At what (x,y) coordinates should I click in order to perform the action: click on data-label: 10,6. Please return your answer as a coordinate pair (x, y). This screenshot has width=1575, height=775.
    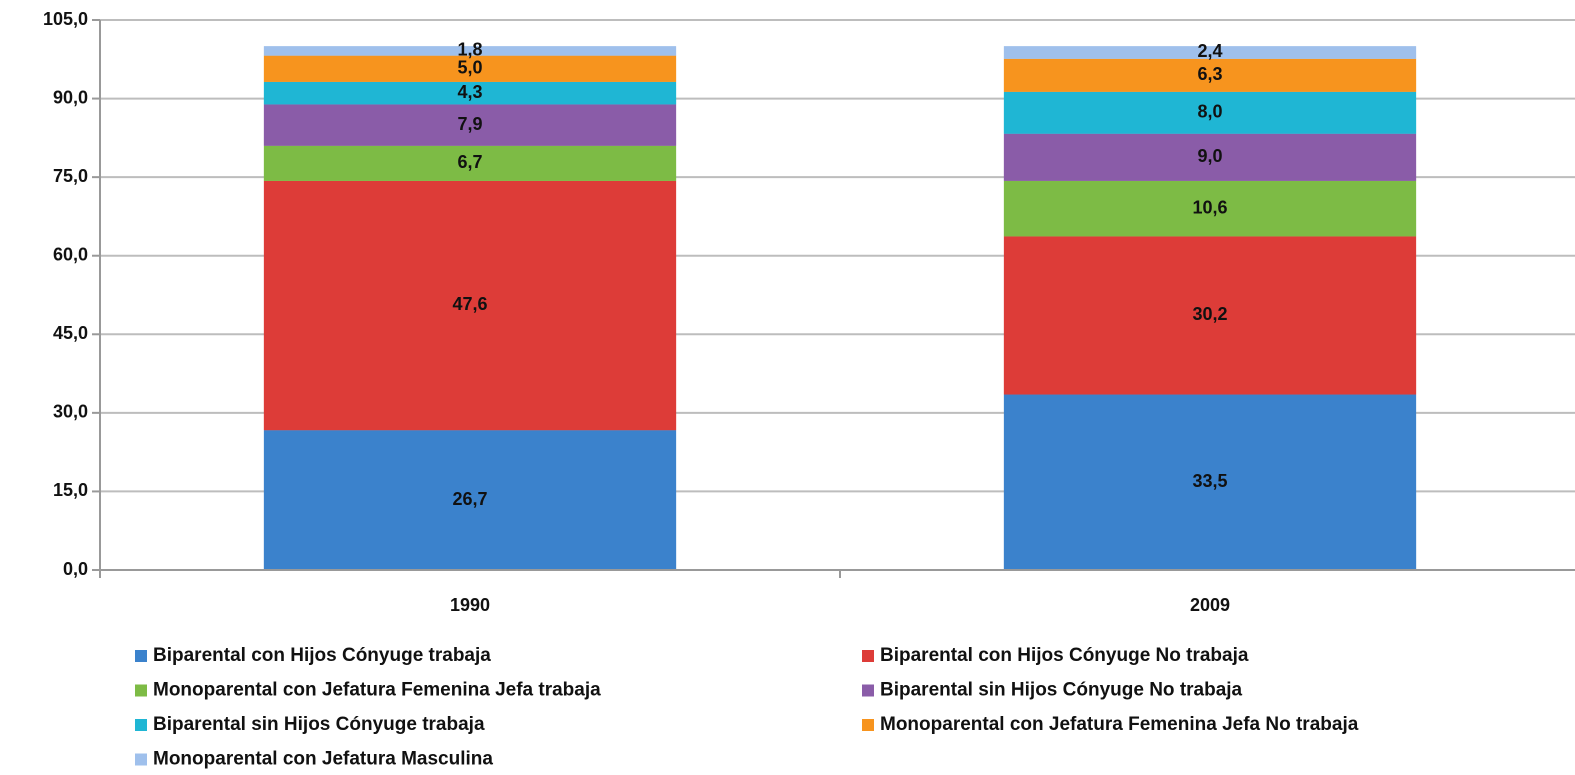
    Looking at the image, I should click on (1209, 207).